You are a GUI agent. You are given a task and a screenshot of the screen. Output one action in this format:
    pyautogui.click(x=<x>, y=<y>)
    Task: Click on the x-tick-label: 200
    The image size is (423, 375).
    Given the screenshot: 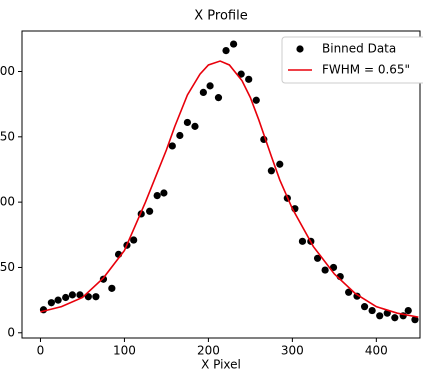 What is the action you would take?
    pyautogui.click(x=208, y=351)
    